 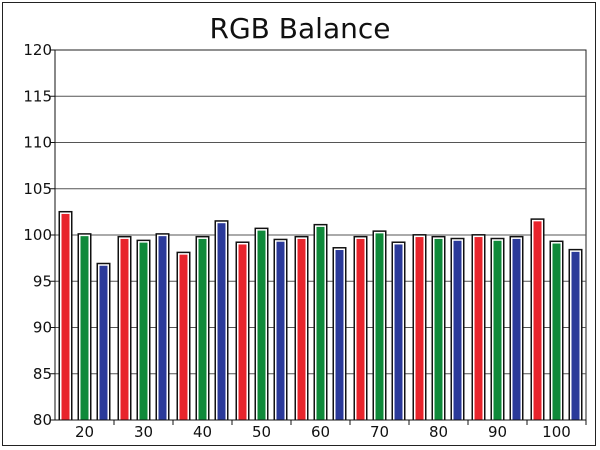 What do you see at coordinates (37, 96) in the screenshot?
I see `y-tick-label: 115` at bounding box center [37, 96].